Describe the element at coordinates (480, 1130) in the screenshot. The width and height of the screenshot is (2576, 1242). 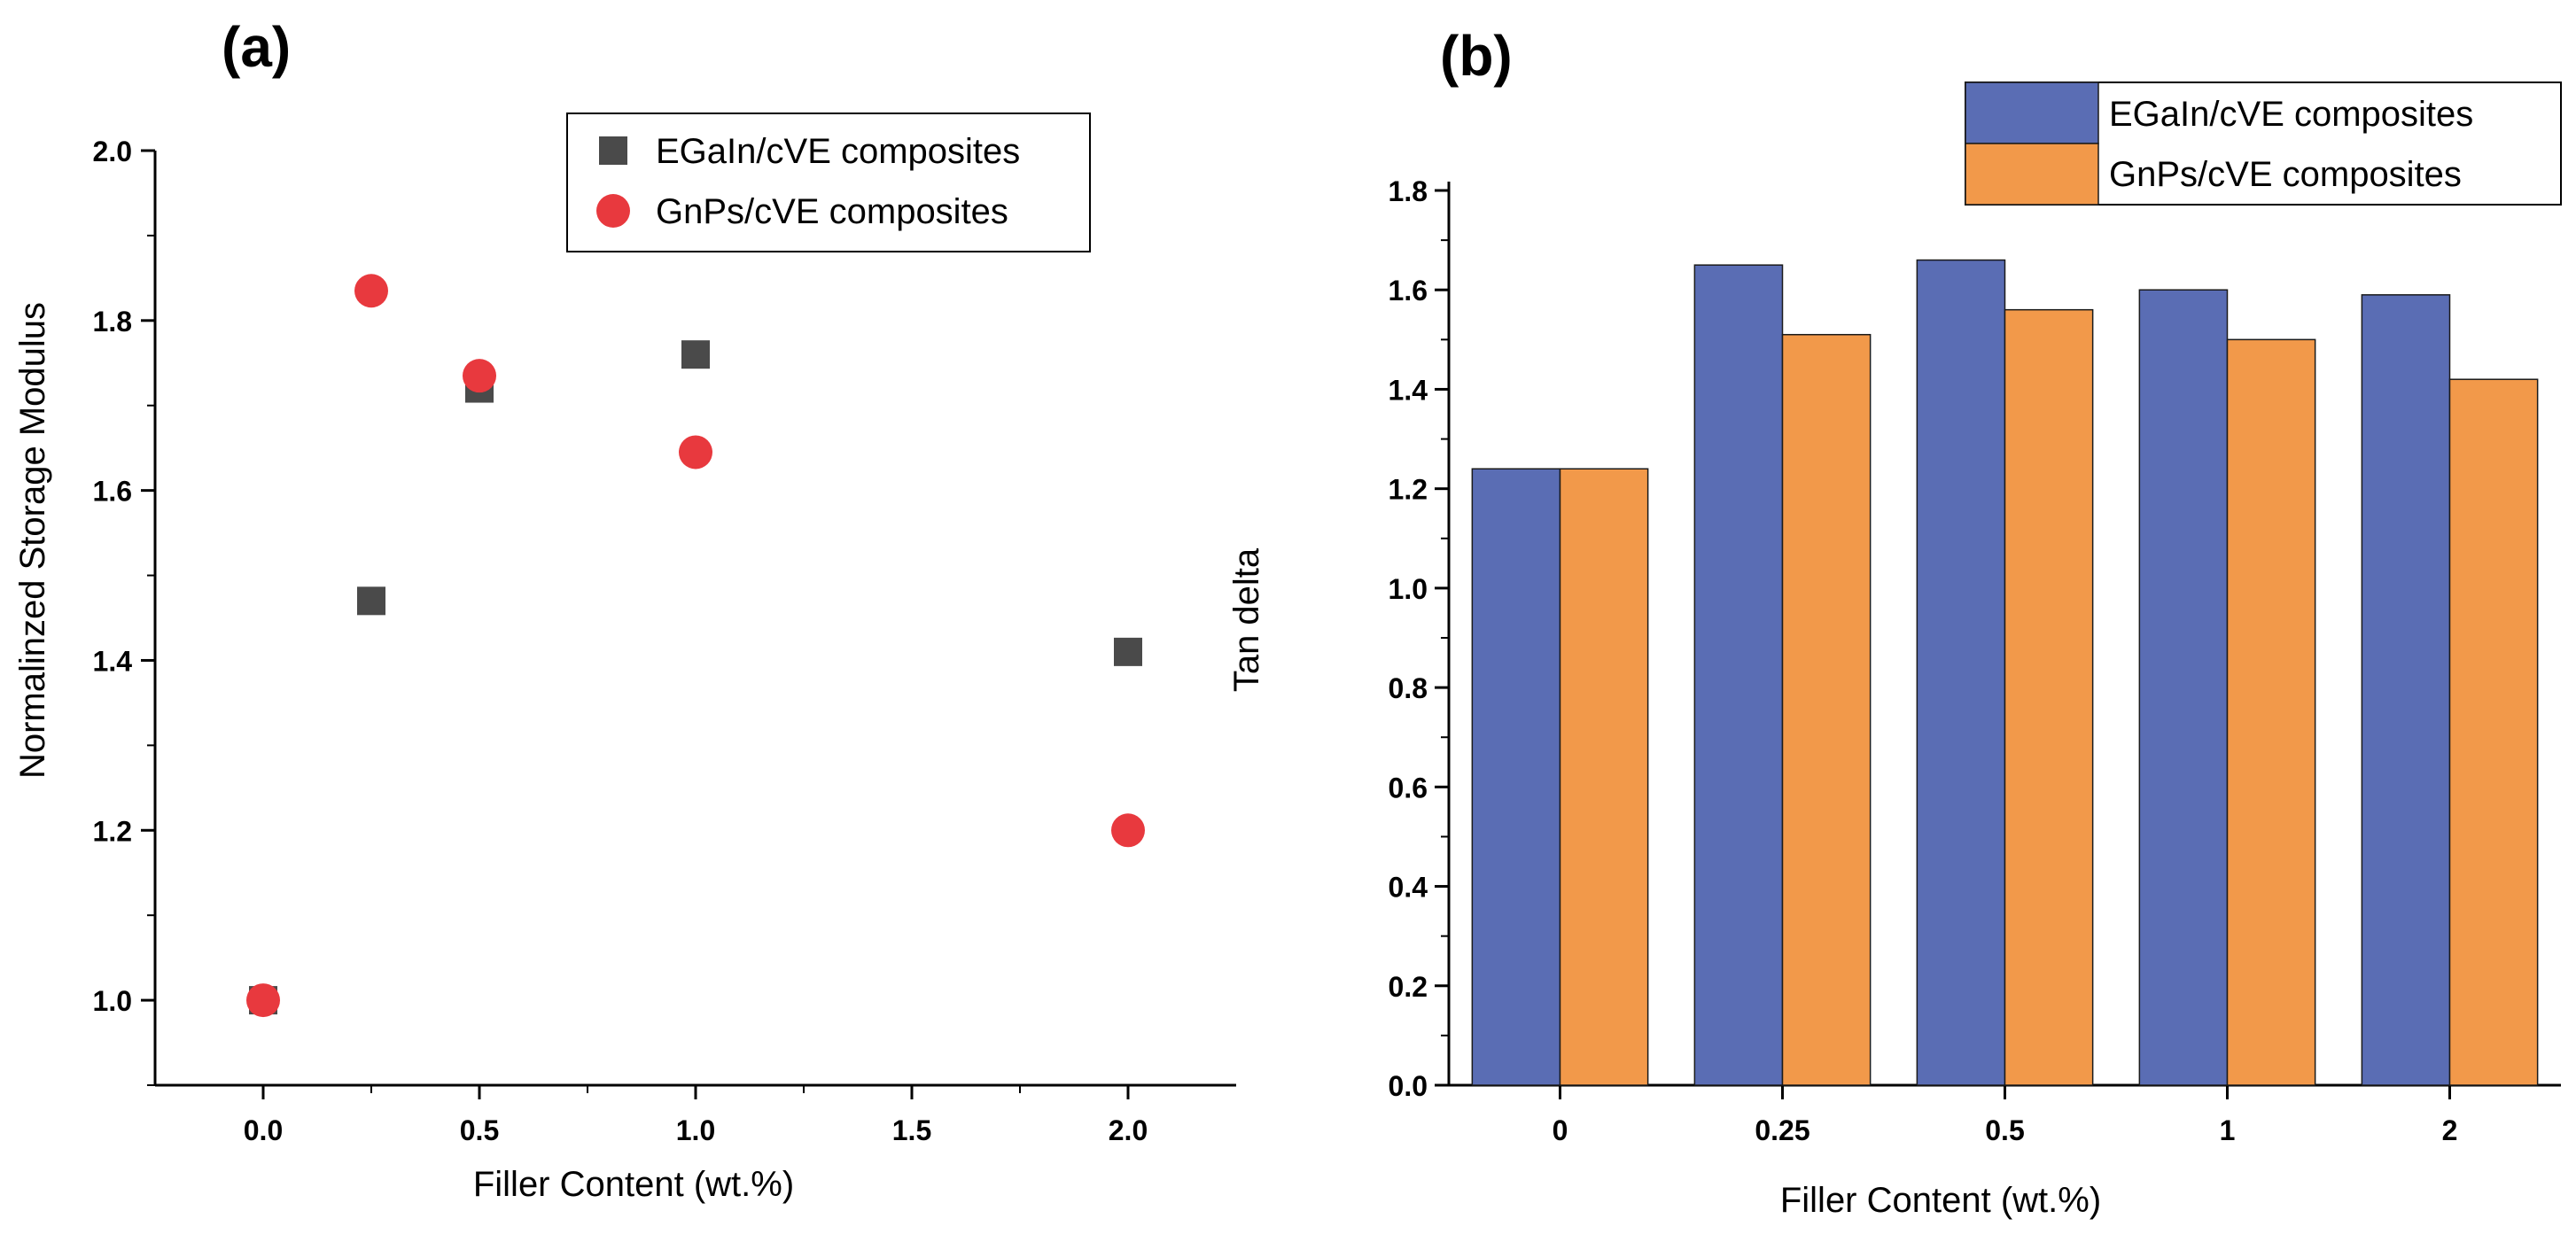
I see `panel-a-x-tick-label: 0.5` at that location.